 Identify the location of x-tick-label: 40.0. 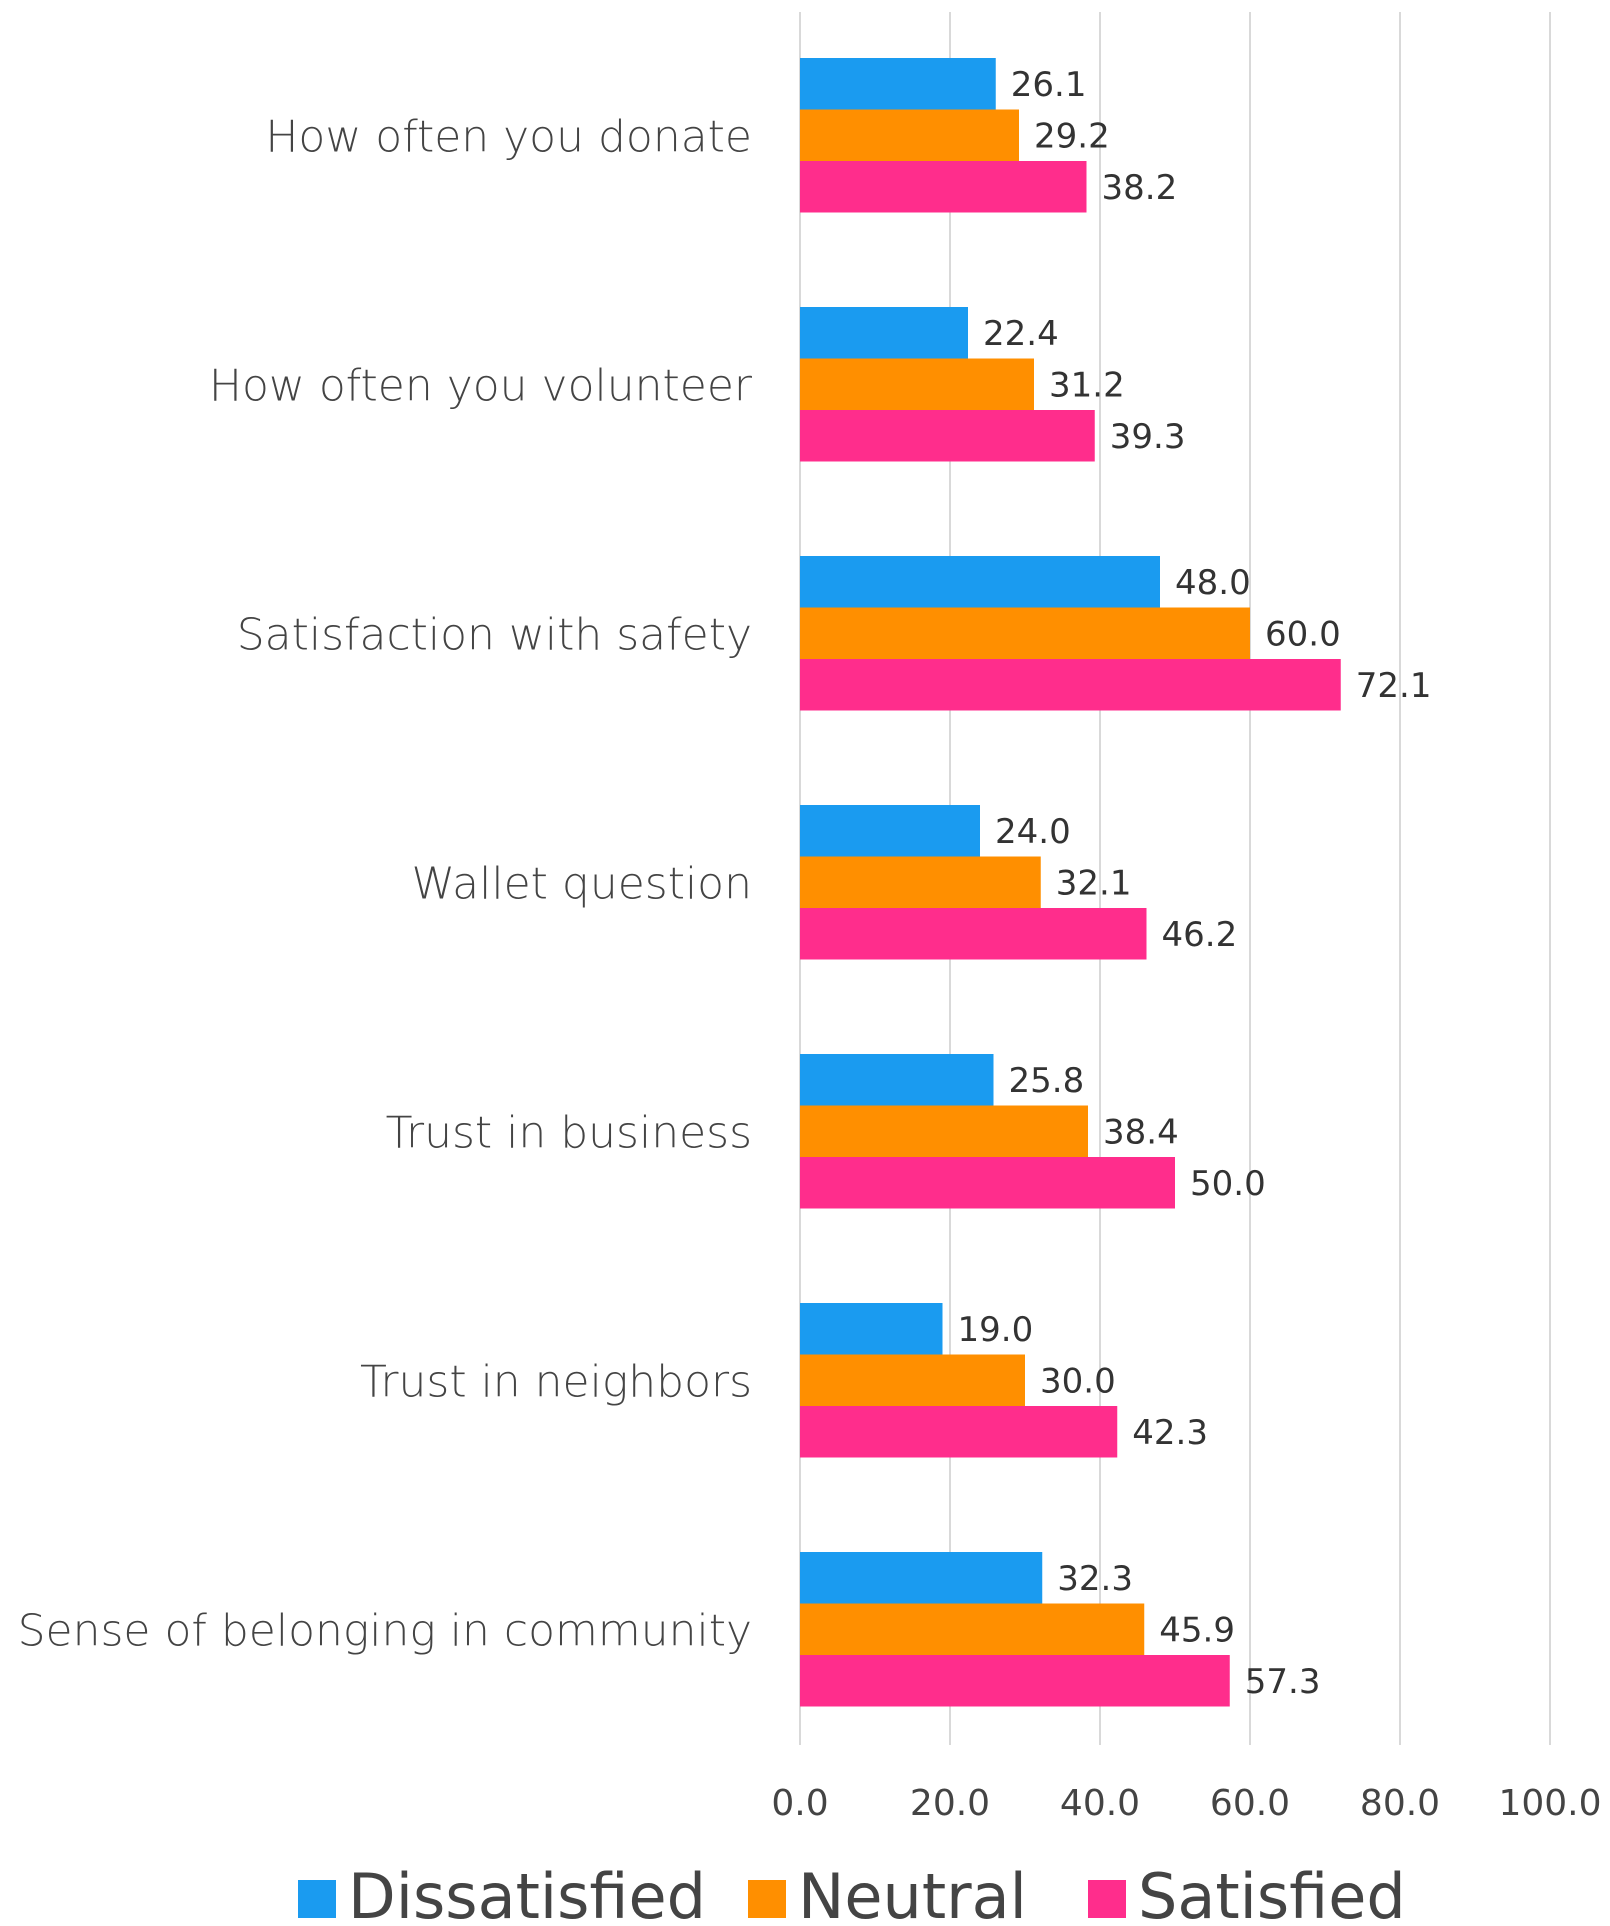
(1100, 1803).